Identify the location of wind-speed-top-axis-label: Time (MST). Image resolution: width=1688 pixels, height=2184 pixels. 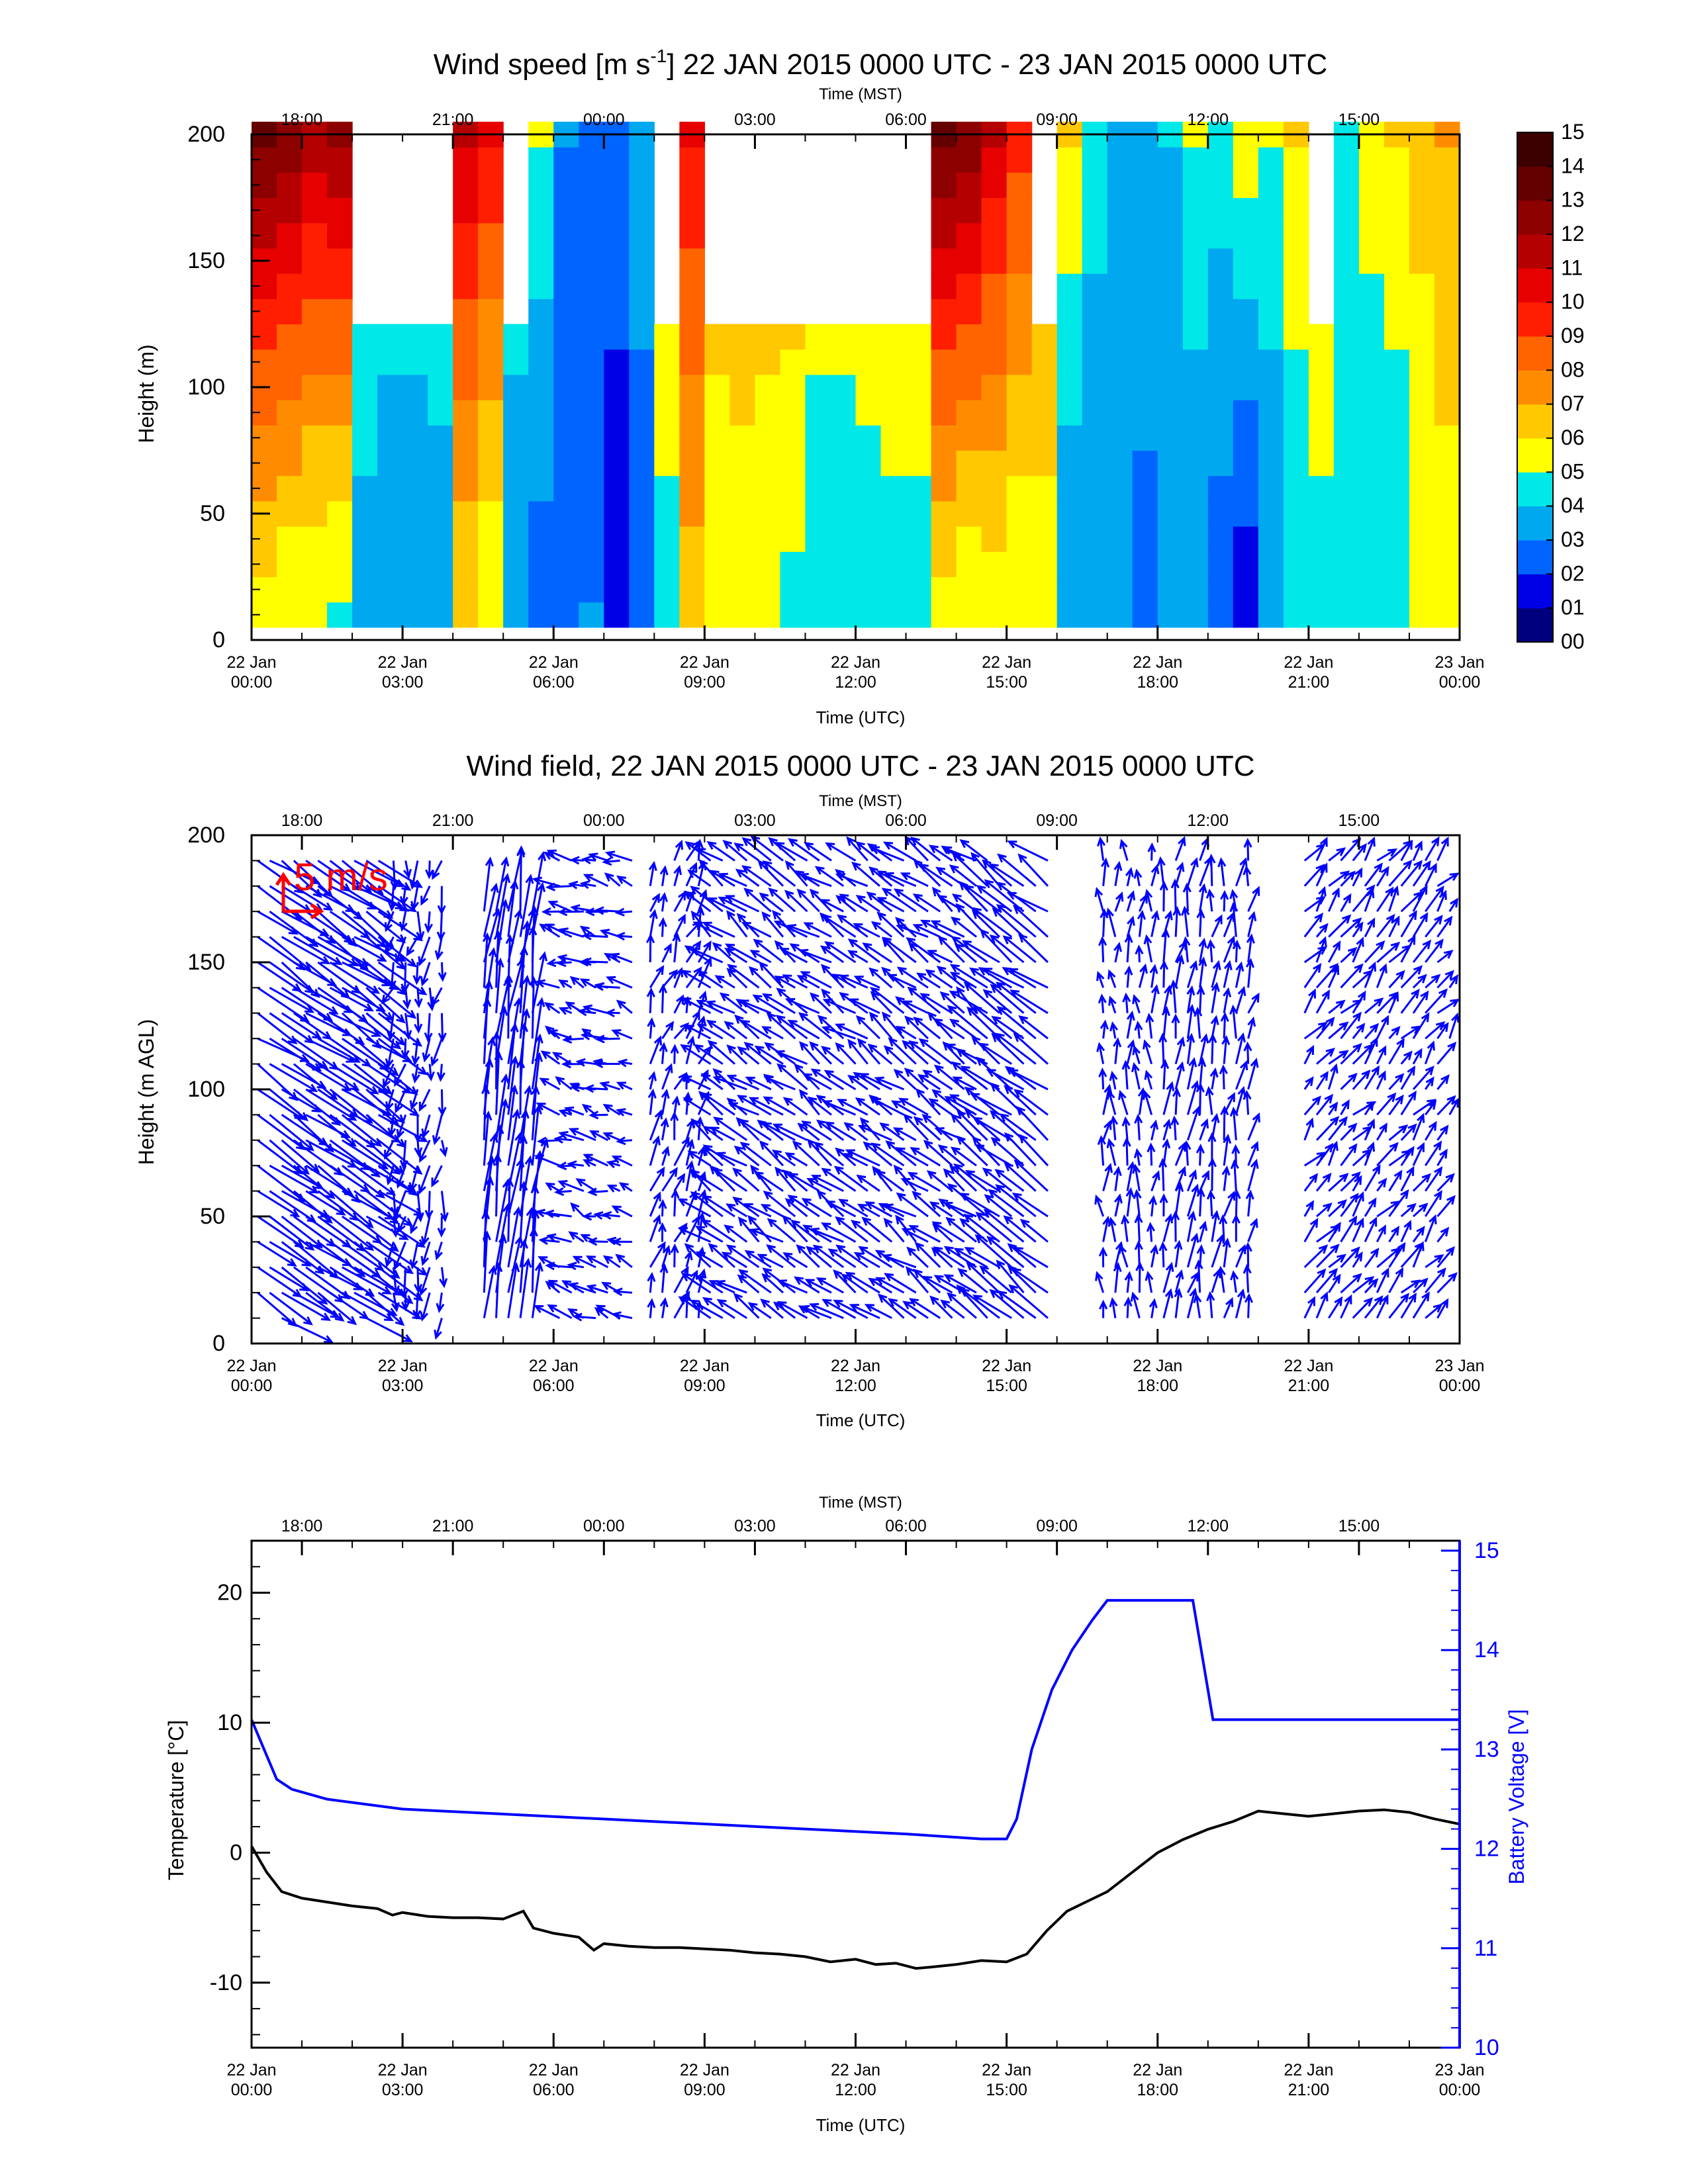
(860, 94).